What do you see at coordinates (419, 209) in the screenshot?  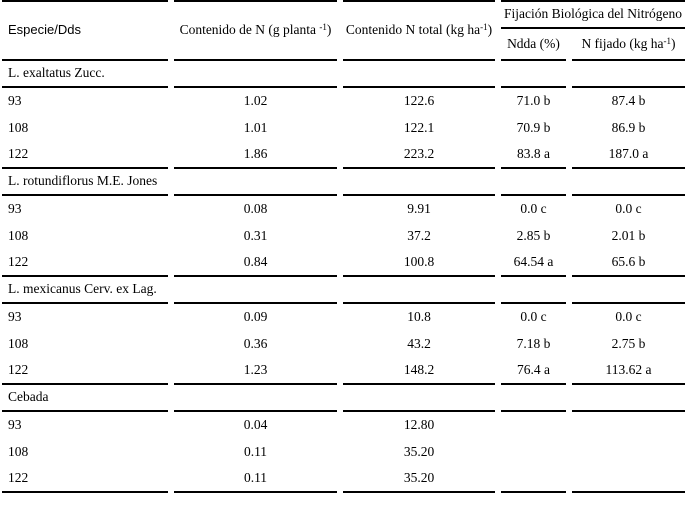 I see `n-total-cell: 9.91` at bounding box center [419, 209].